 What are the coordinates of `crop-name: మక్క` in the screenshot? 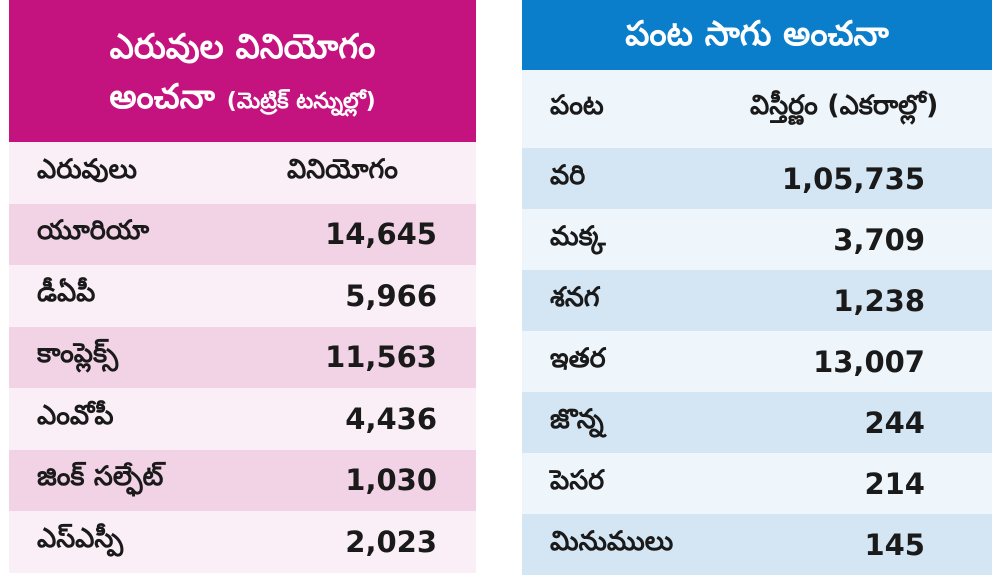 It's located at (578, 236).